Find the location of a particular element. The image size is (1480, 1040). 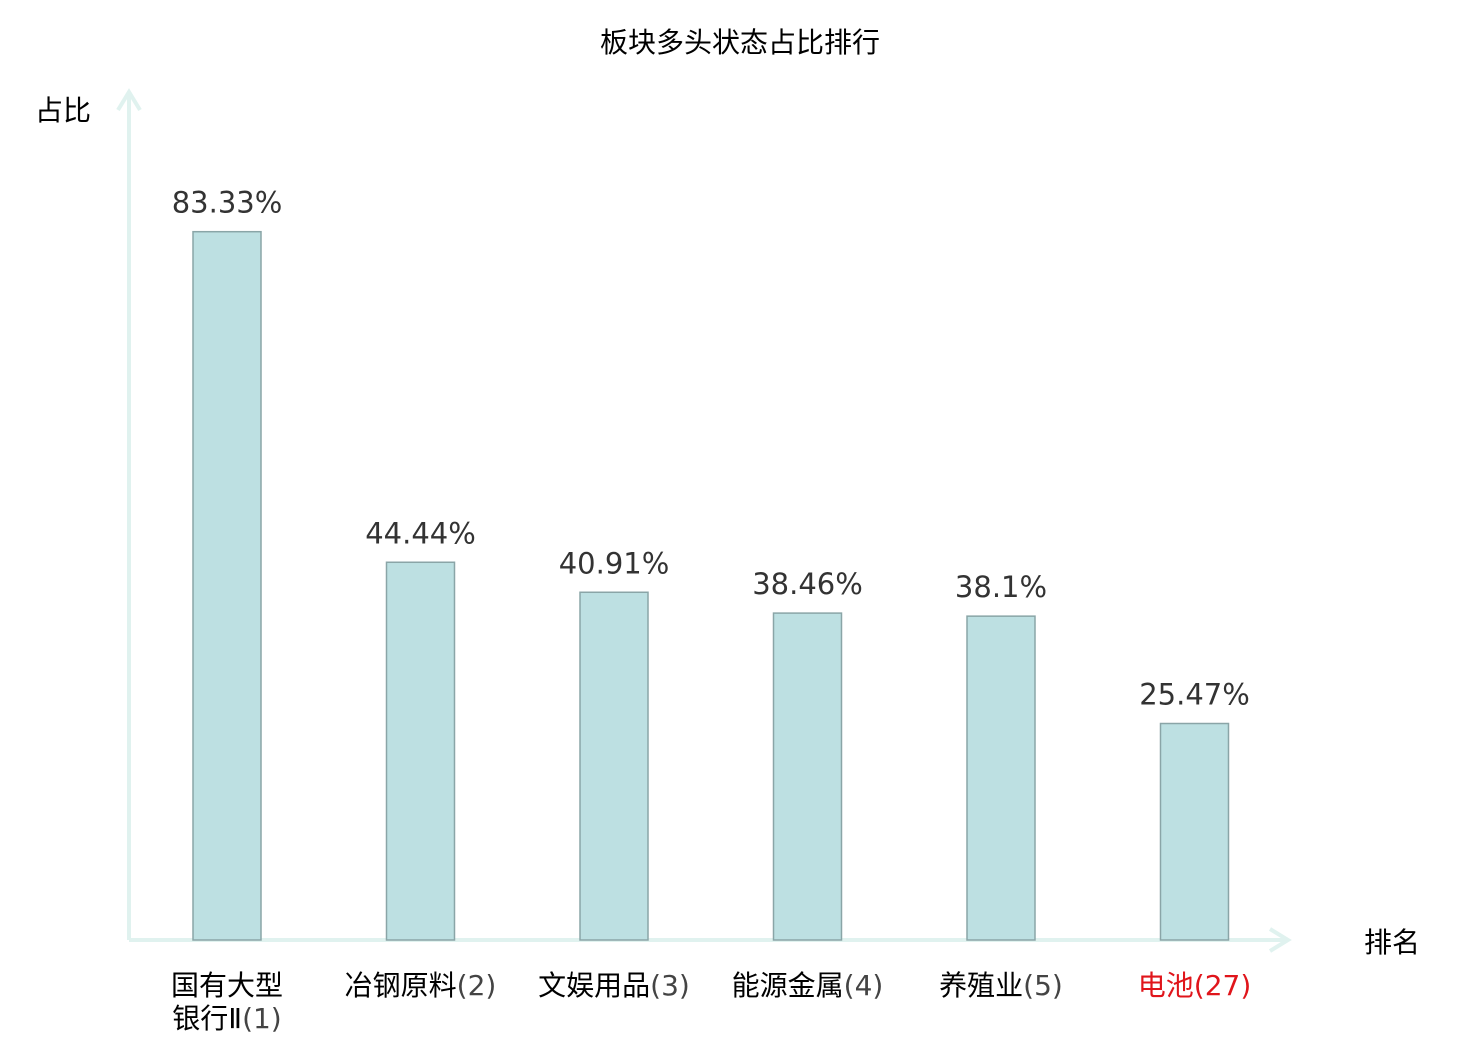

x-axis-arrow is located at coordinates (1280, 940).